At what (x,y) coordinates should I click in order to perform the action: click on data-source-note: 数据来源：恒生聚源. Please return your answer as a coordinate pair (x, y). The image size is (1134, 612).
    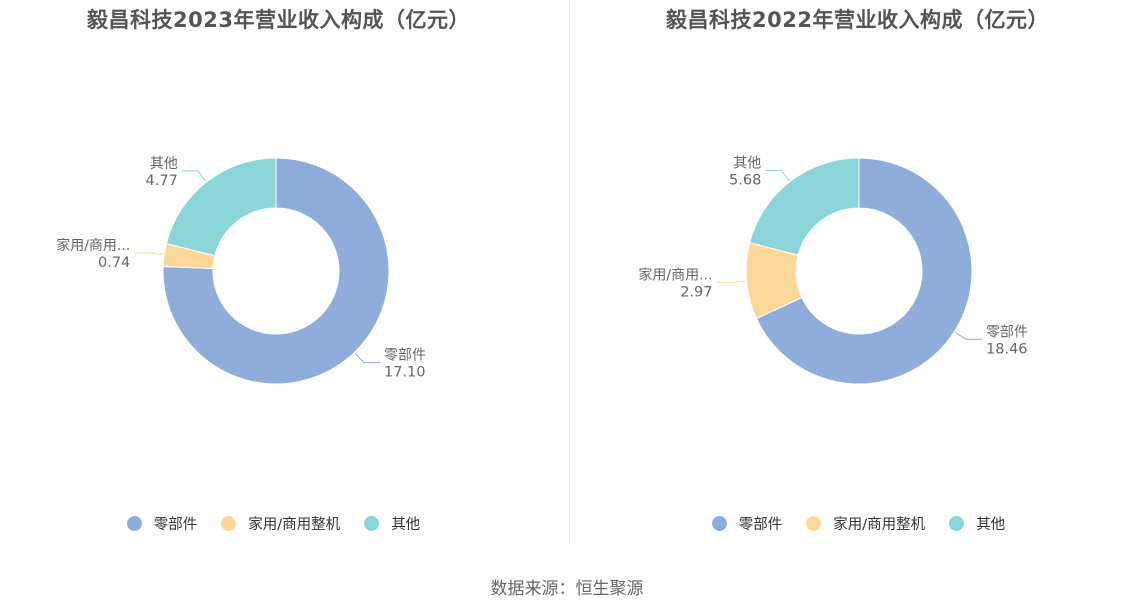
    Looking at the image, I should click on (567, 589).